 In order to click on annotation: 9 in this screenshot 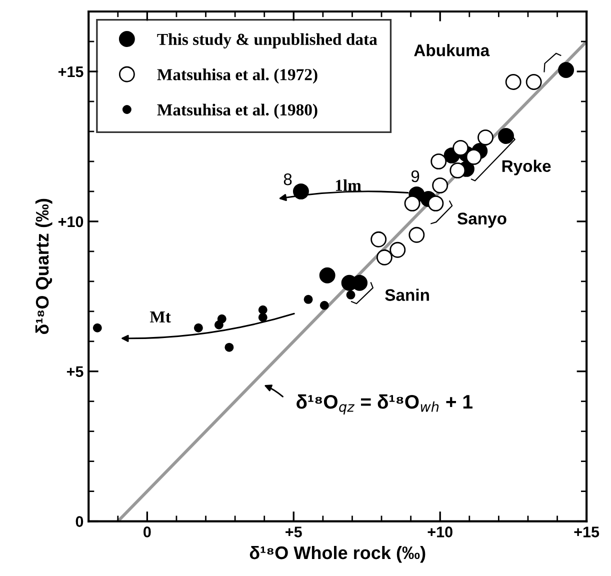, I will do `click(415, 176)`.